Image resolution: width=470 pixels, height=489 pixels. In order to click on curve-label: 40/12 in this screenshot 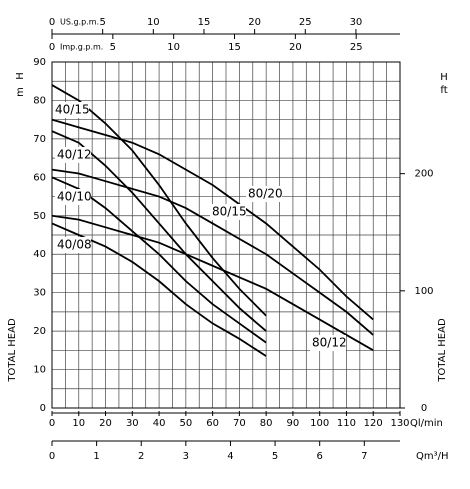, I will do `click(74, 155)`.